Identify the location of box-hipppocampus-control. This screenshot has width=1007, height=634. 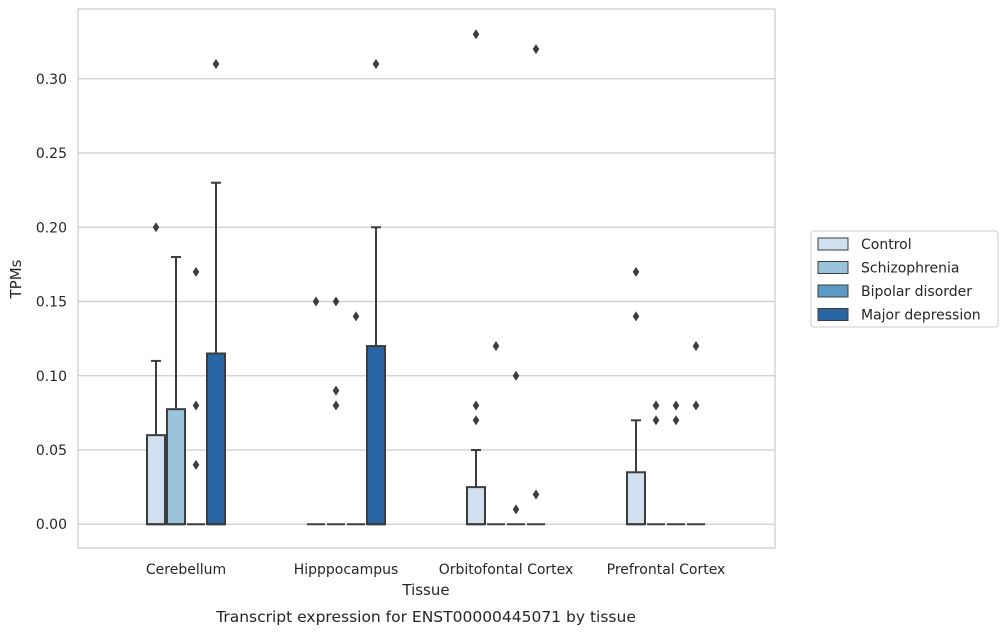
(316, 411).